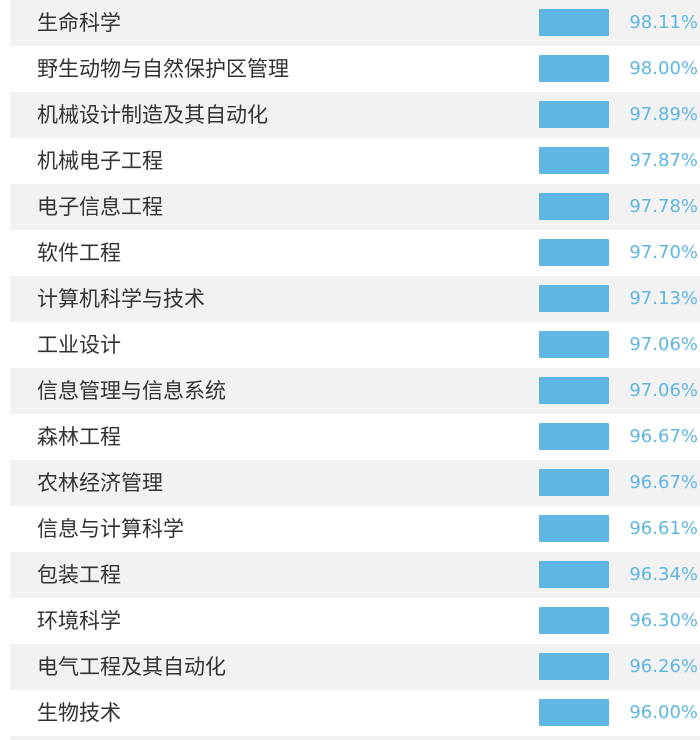  What do you see at coordinates (110, 529) in the screenshot?
I see `category-label: 信息与计算科学` at bounding box center [110, 529].